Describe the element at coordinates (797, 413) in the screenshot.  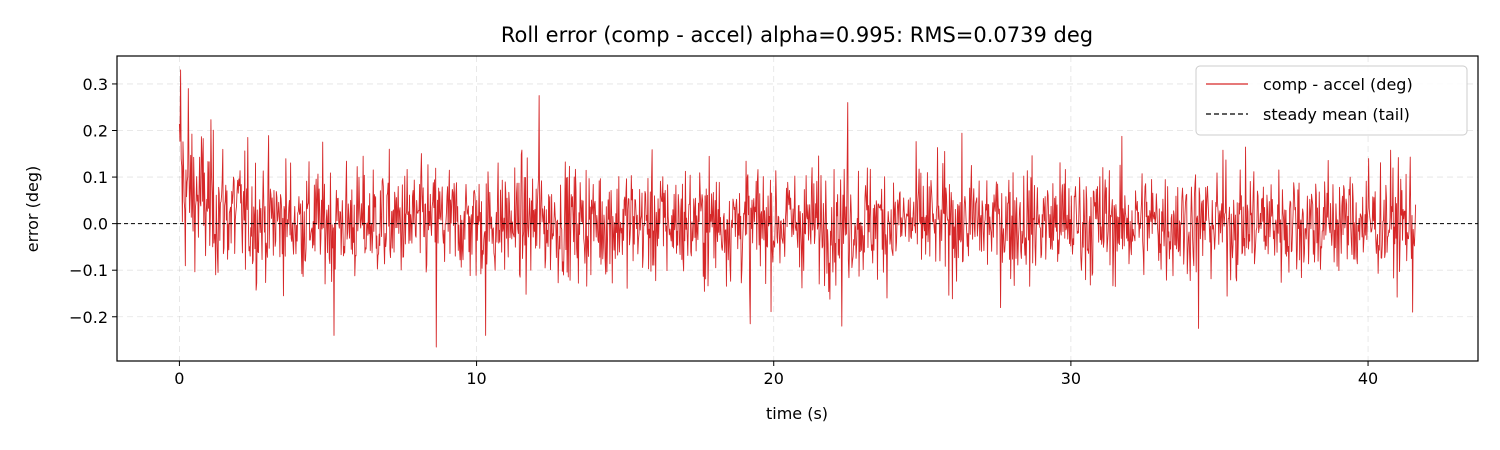
I see `x-axis-label: time (s)` at that location.